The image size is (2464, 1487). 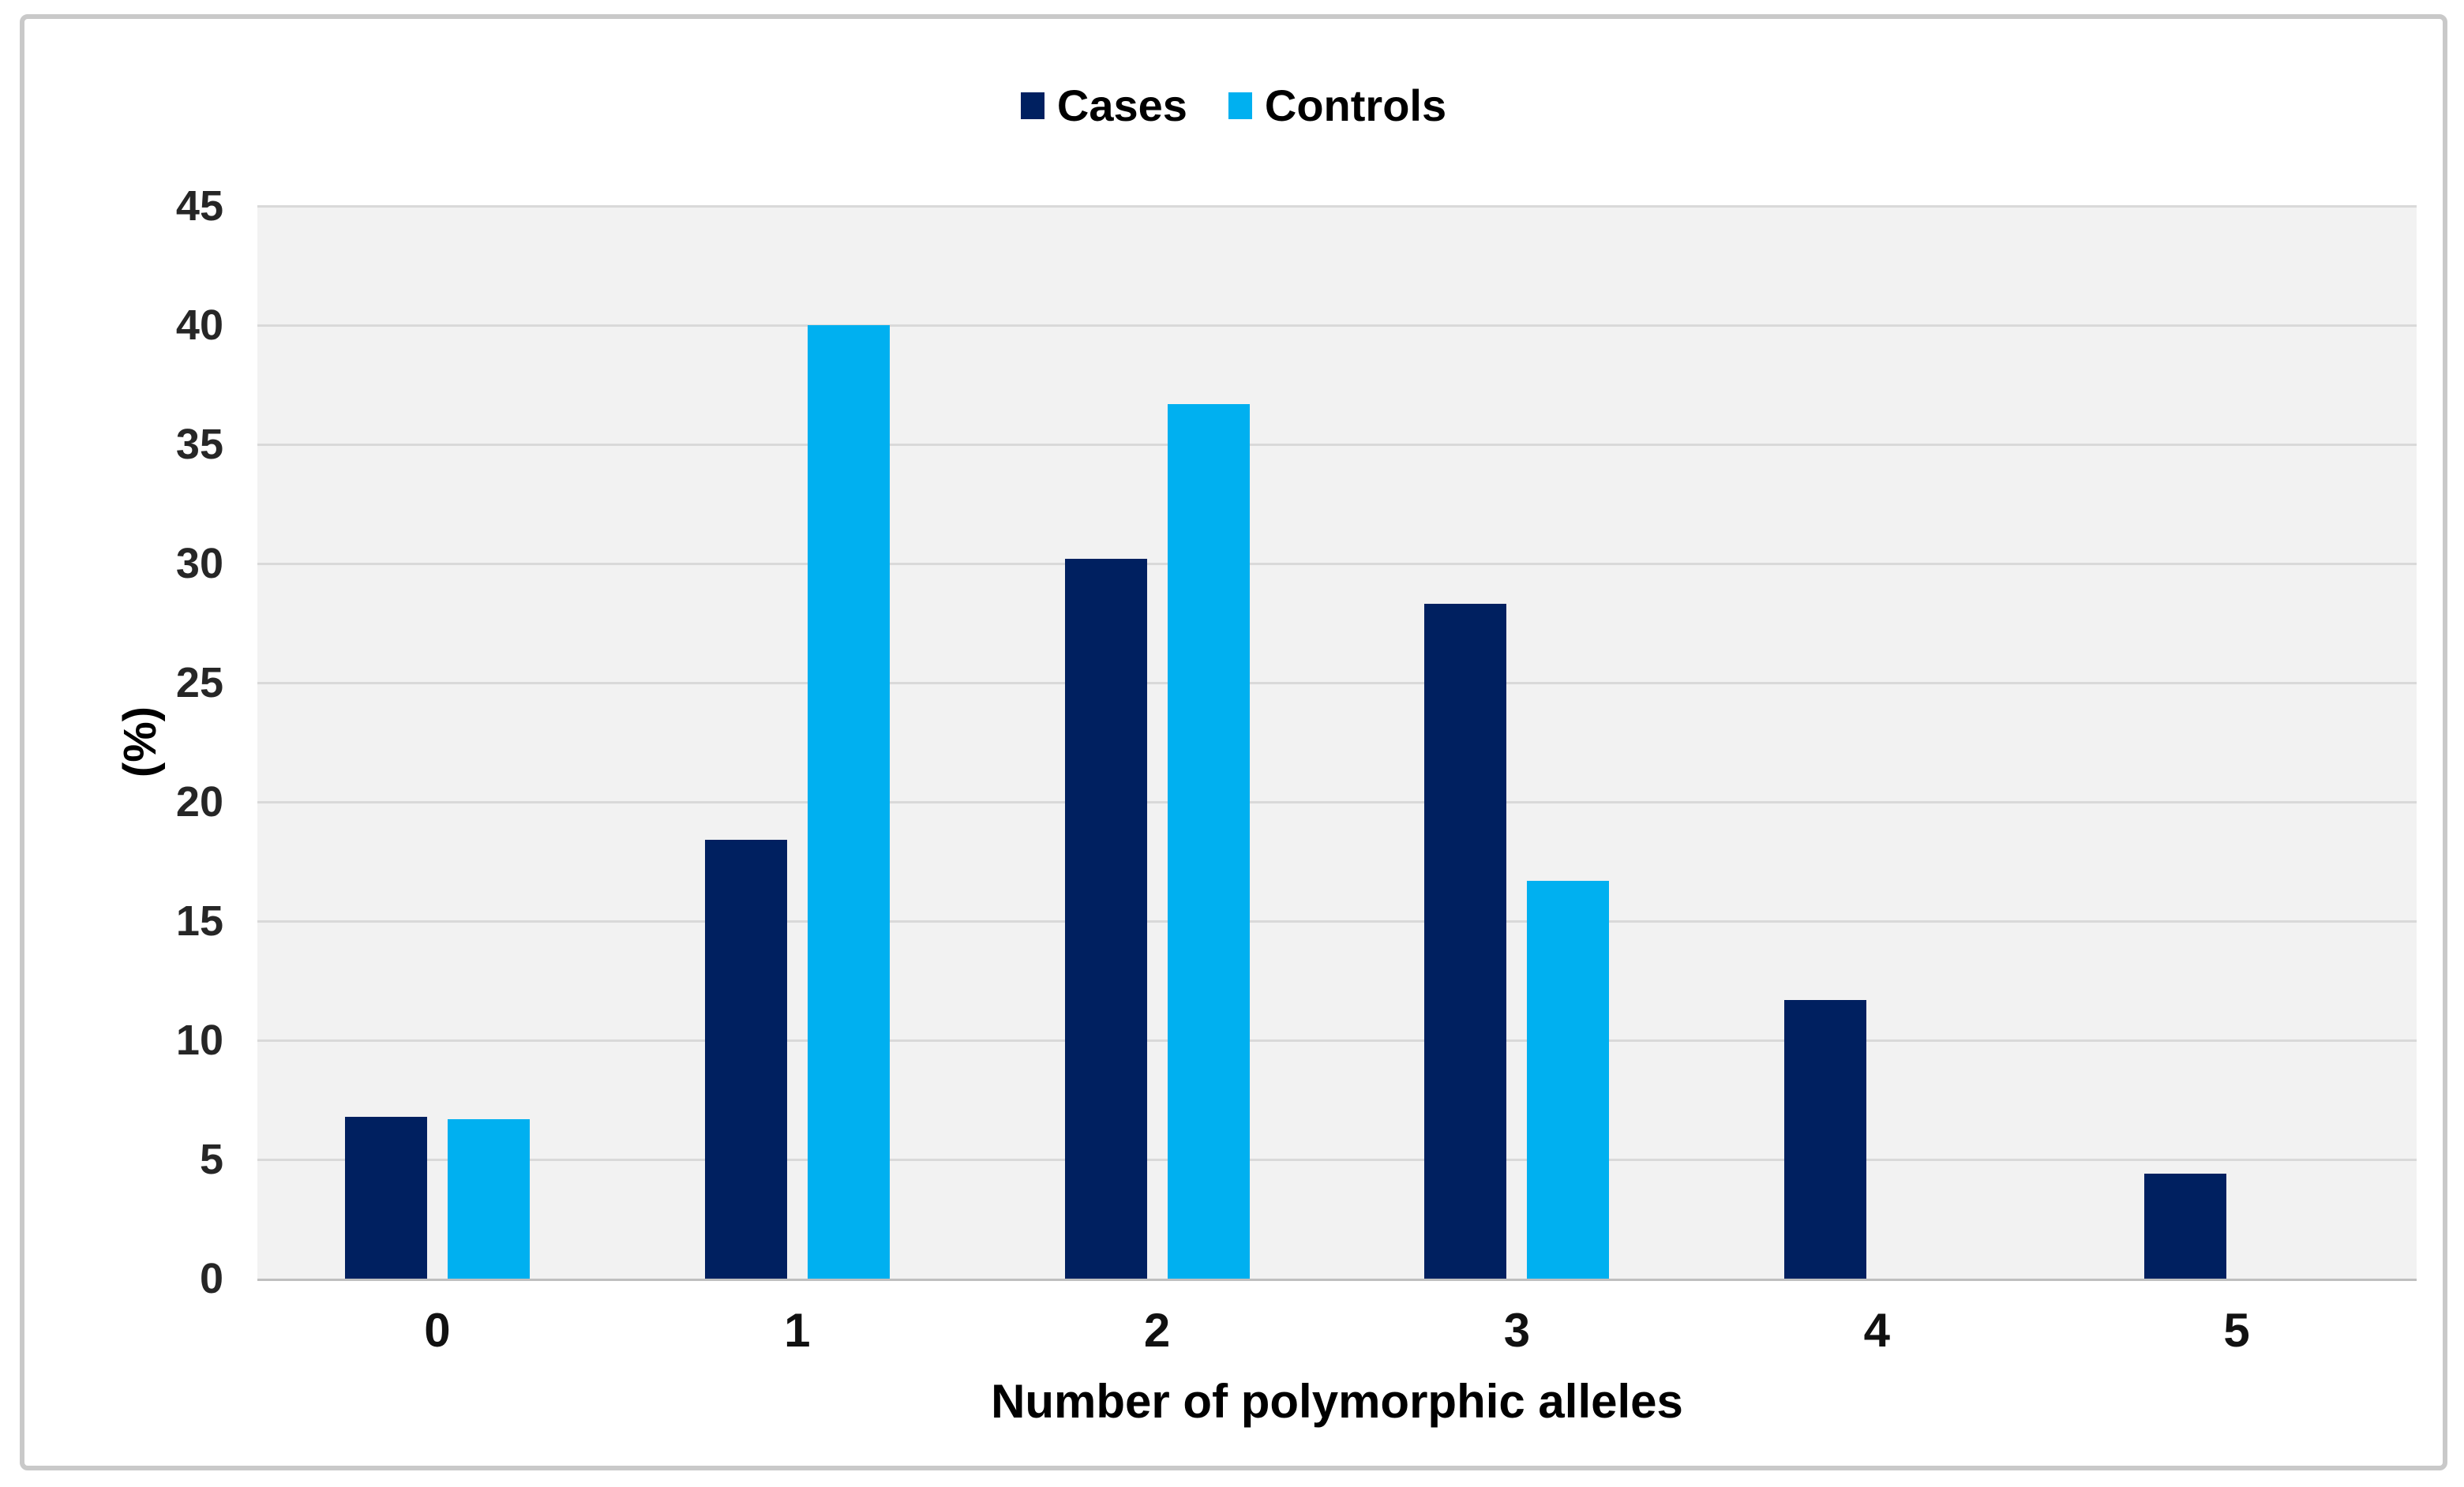 What do you see at coordinates (1337, 1402) in the screenshot?
I see `x-axis-title: Number of polymorphic alleles` at bounding box center [1337, 1402].